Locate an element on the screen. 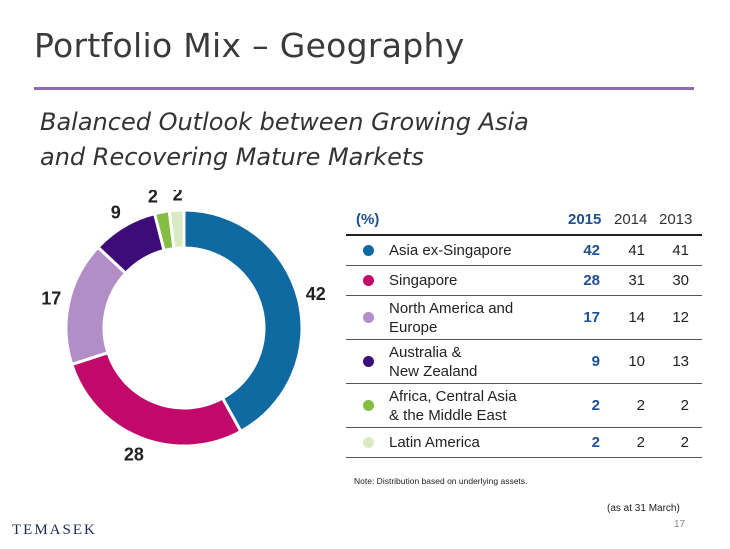 The image size is (730, 549). row-label-line: Australia & is located at coordinates (425, 352).